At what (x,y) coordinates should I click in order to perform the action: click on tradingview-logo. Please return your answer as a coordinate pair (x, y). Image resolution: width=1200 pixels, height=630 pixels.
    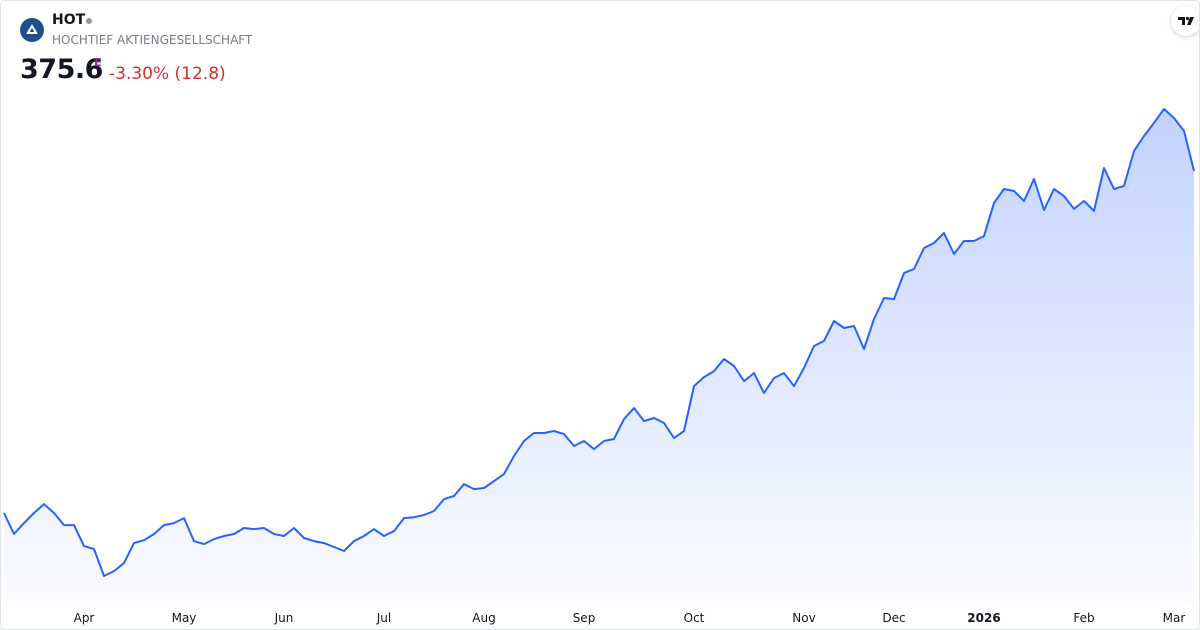
    Looking at the image, I should click on (1185, 21).